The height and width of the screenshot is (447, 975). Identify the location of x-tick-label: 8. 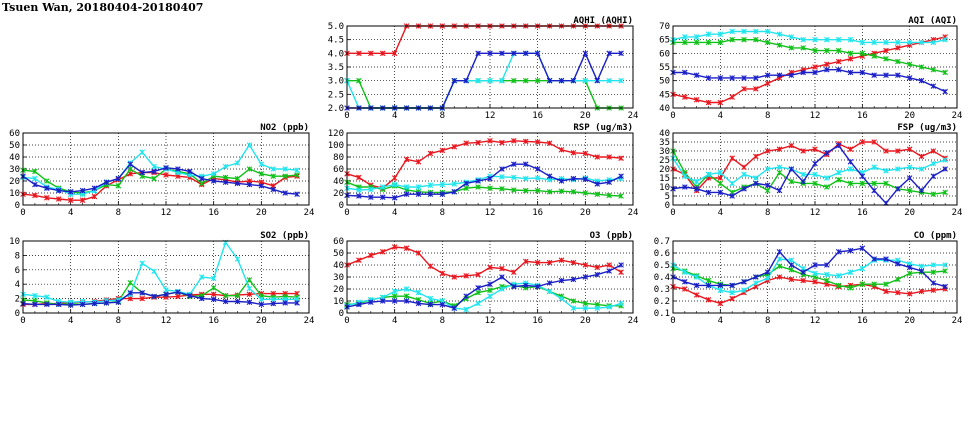
(442, 116).